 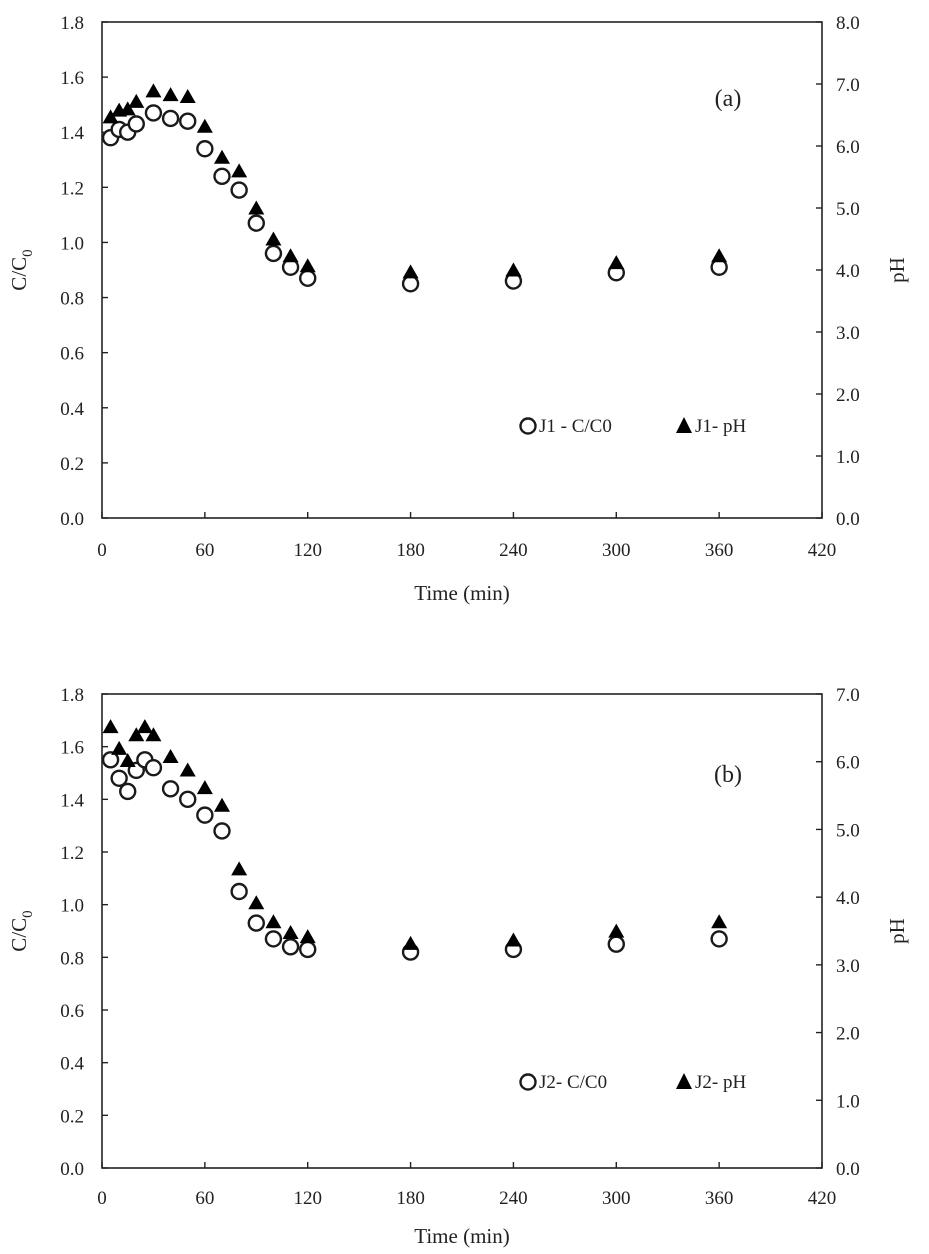 What do you see at coordinates (616, 550) in the screenshot?
I see `x-tick-label: 300` at bounding box center [616, 550].